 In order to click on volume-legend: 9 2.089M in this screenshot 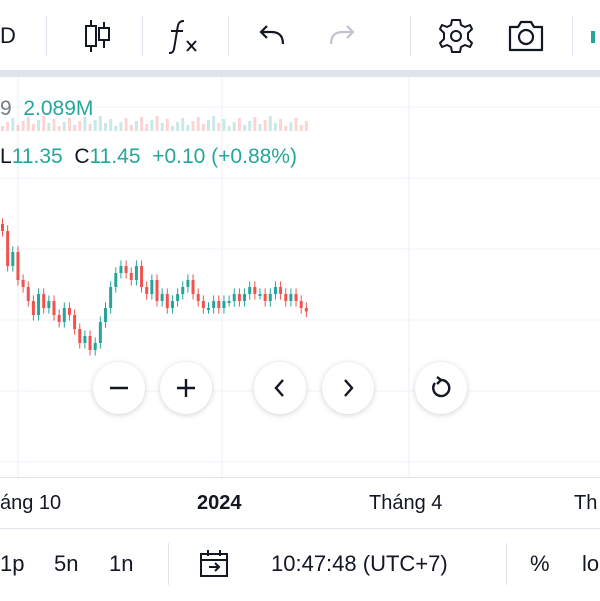, I will do `click(46, 109)`.